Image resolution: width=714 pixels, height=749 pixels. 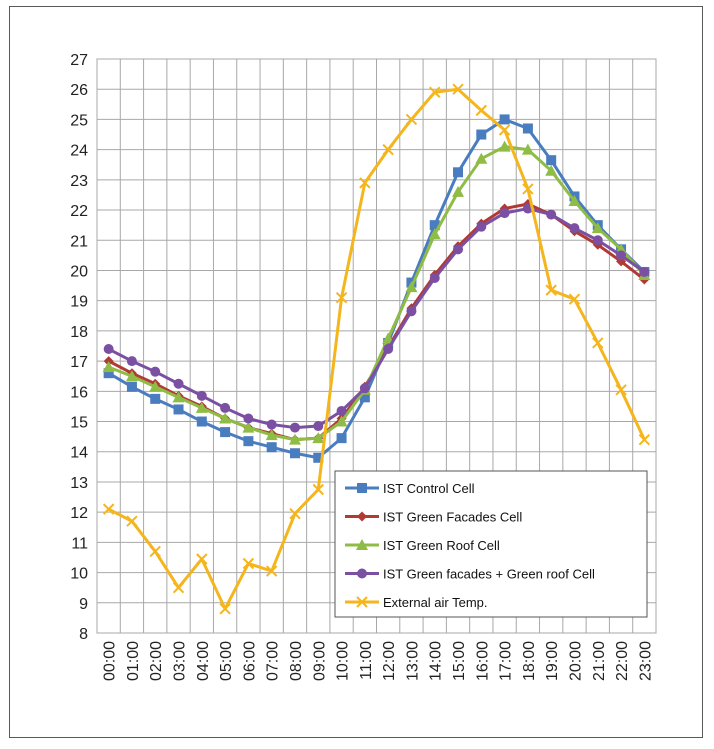 What do you see at coordinates (79, 90) in the screenshot?
I see `y-tick-label: 26` at bounding box center [79, 90].